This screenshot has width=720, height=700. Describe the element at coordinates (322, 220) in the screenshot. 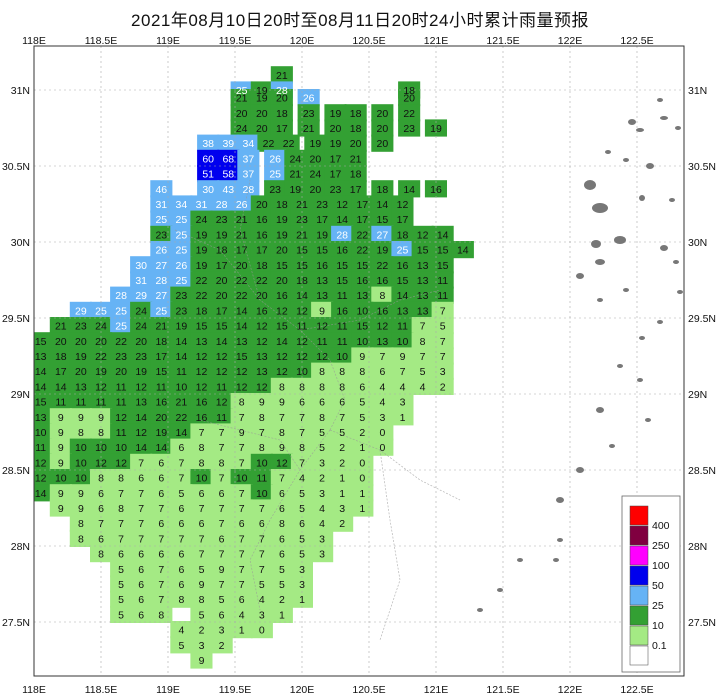

I see `rain-value-label: 17` at that location.